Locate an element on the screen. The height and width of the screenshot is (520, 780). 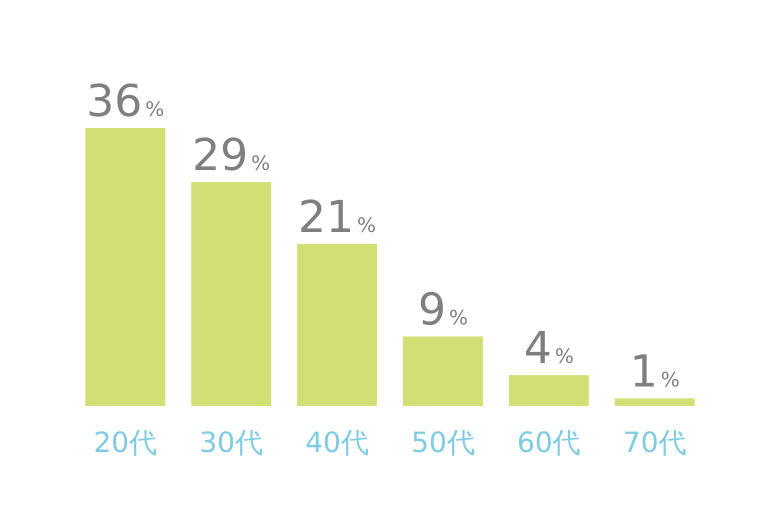
x-tick-label: 50代 is located at coordinates (443, 442).